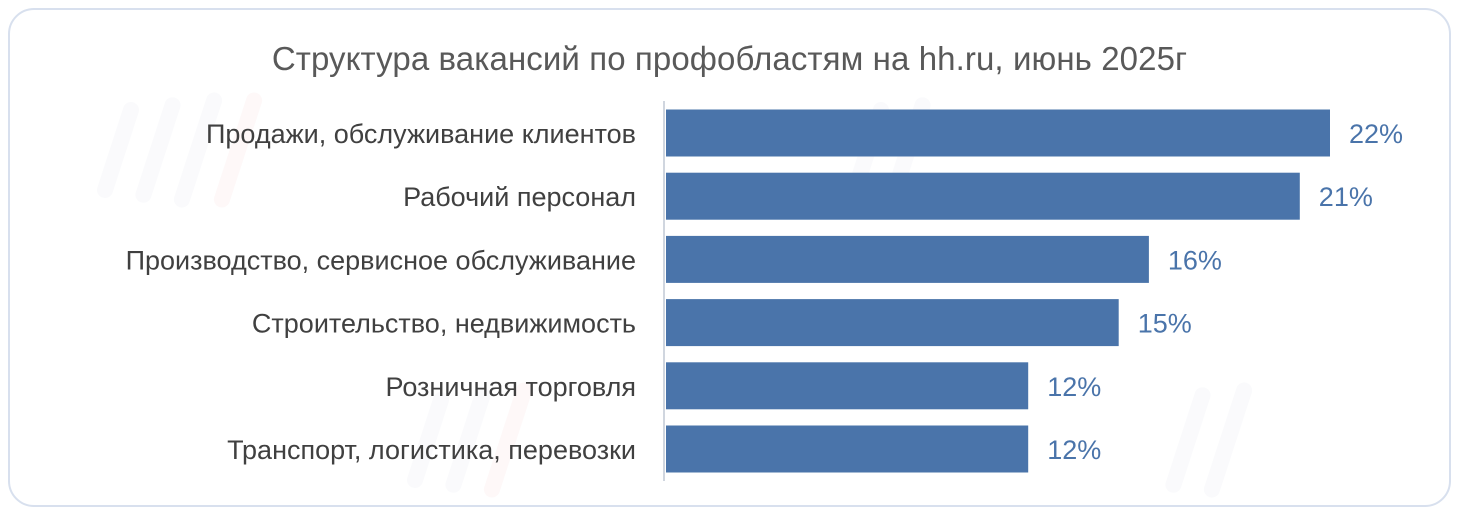  I want to click on value-label: 16%, so click(1195, 260).